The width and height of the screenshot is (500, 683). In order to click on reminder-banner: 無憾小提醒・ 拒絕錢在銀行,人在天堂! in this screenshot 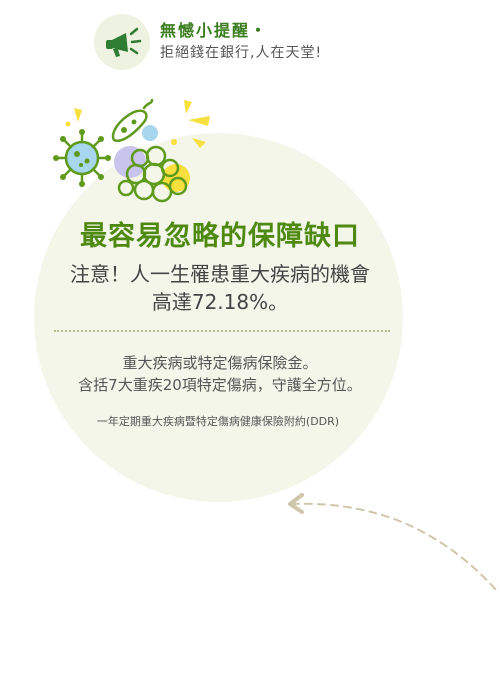, I will do `click(284, 42)`.